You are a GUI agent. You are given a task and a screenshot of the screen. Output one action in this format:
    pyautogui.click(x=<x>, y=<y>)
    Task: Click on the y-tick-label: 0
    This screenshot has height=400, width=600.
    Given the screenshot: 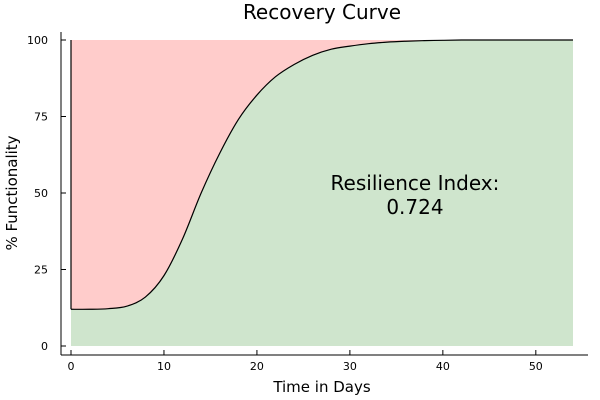 What is the action you would take?
    pyautogui.click(x=44, y=346)
    